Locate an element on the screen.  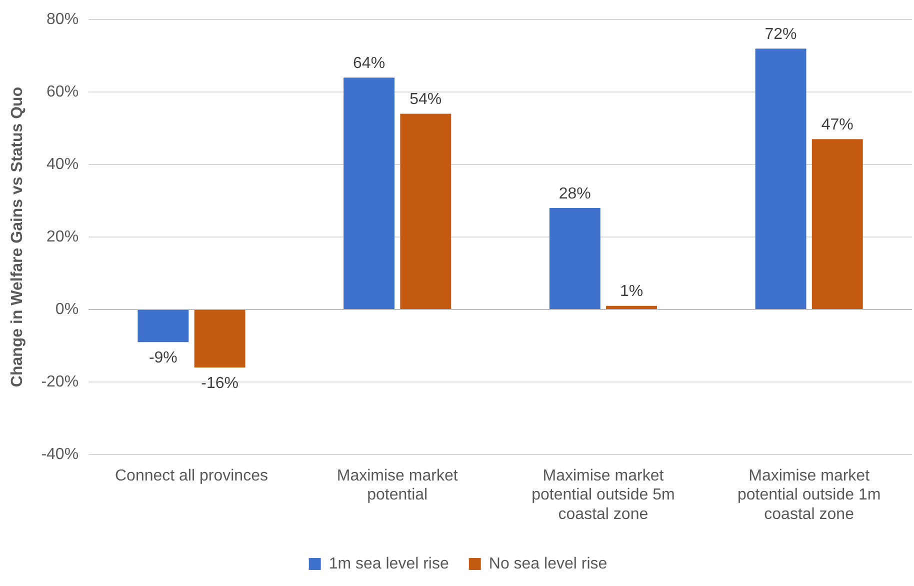
y-tick-label: -20% is located at coordinates (60, 381).